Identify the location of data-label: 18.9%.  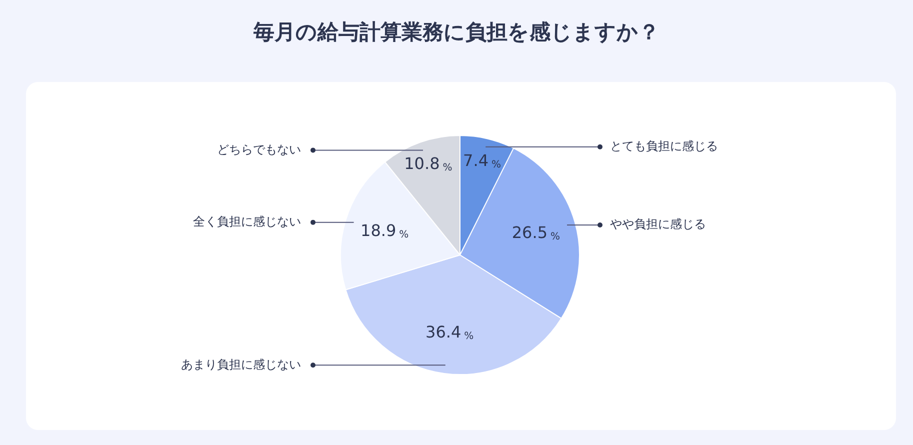
(384, 230).